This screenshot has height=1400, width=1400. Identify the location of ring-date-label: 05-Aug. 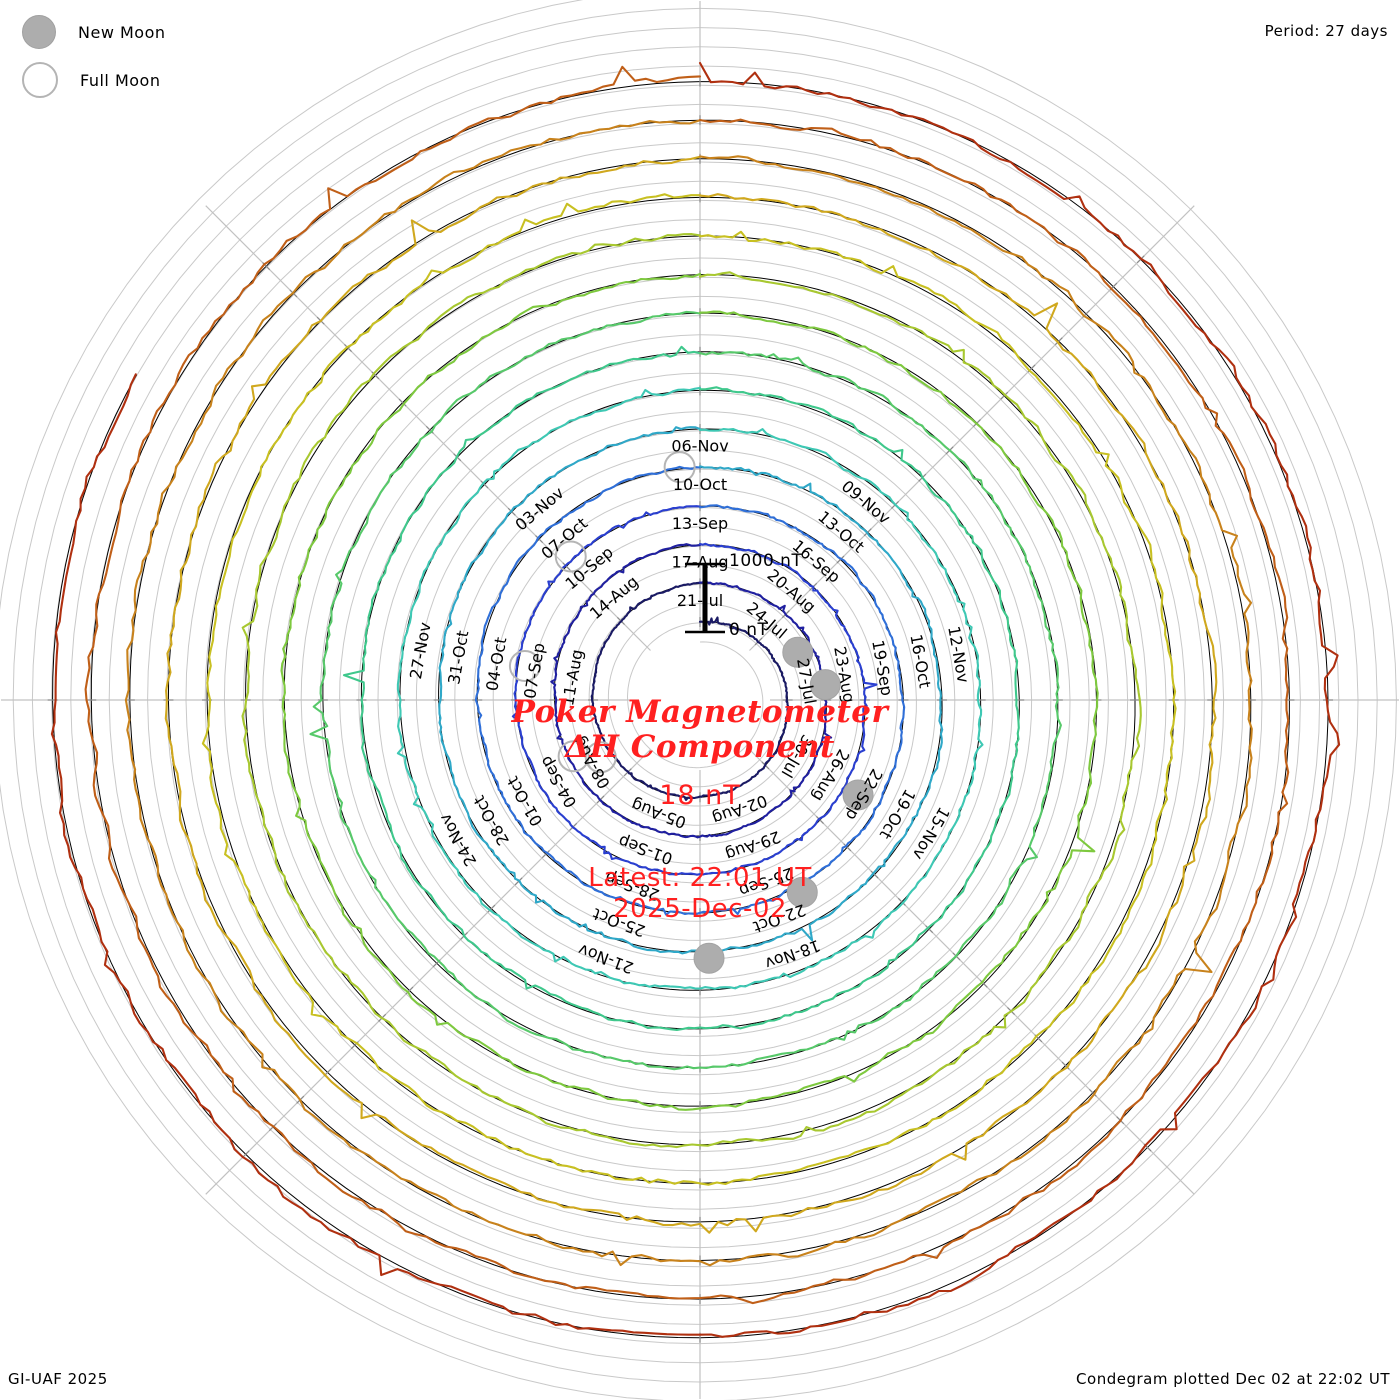
(659, 813).